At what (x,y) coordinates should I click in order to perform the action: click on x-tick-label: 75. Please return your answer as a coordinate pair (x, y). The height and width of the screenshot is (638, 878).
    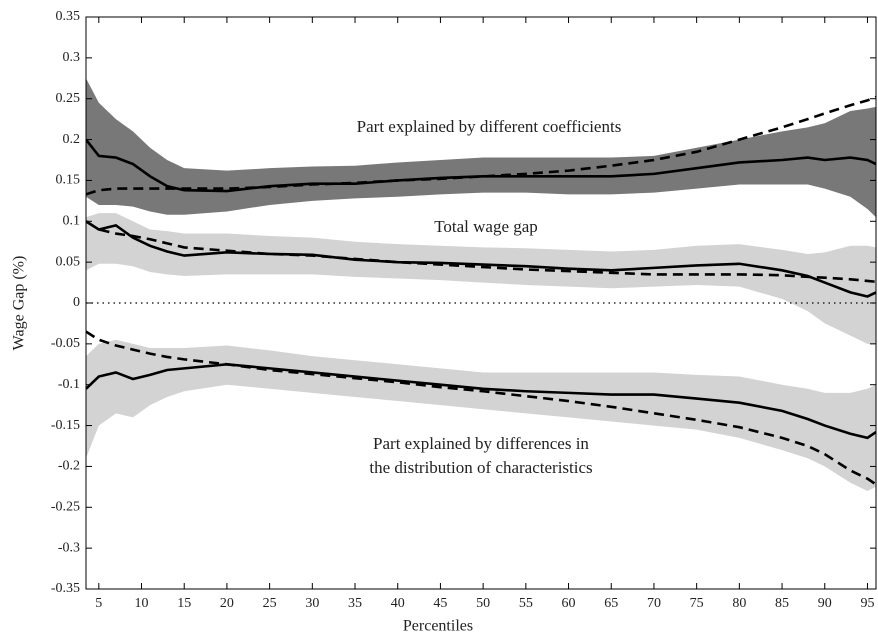
    Looking at the image, I should click on (697, 603).